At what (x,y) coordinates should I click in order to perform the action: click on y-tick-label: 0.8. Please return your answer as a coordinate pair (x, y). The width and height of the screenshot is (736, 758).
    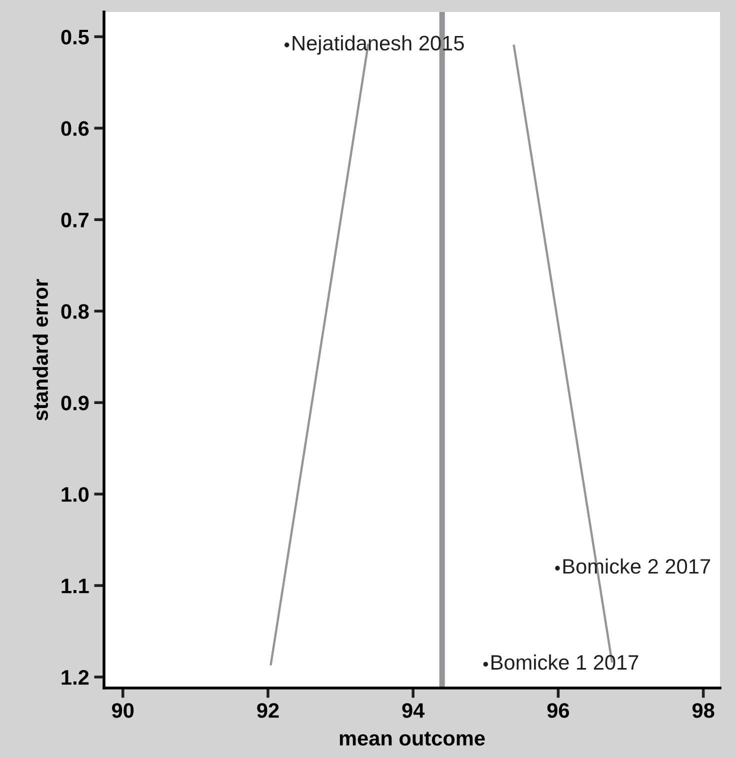
    Looking at the image, I should click on (75, 311).